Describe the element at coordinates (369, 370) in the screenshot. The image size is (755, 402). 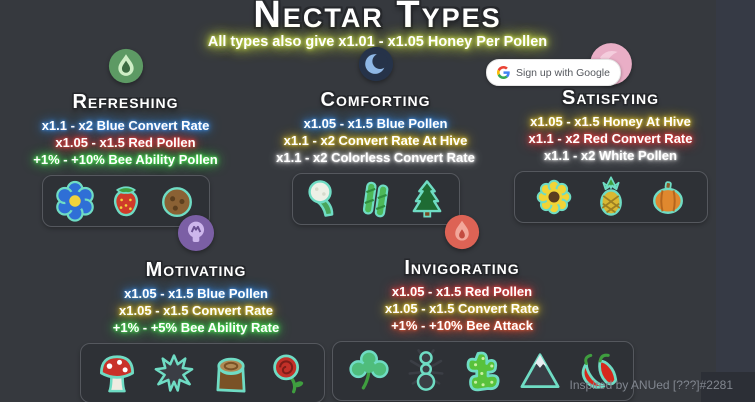
I see `clover-icon` at that location.